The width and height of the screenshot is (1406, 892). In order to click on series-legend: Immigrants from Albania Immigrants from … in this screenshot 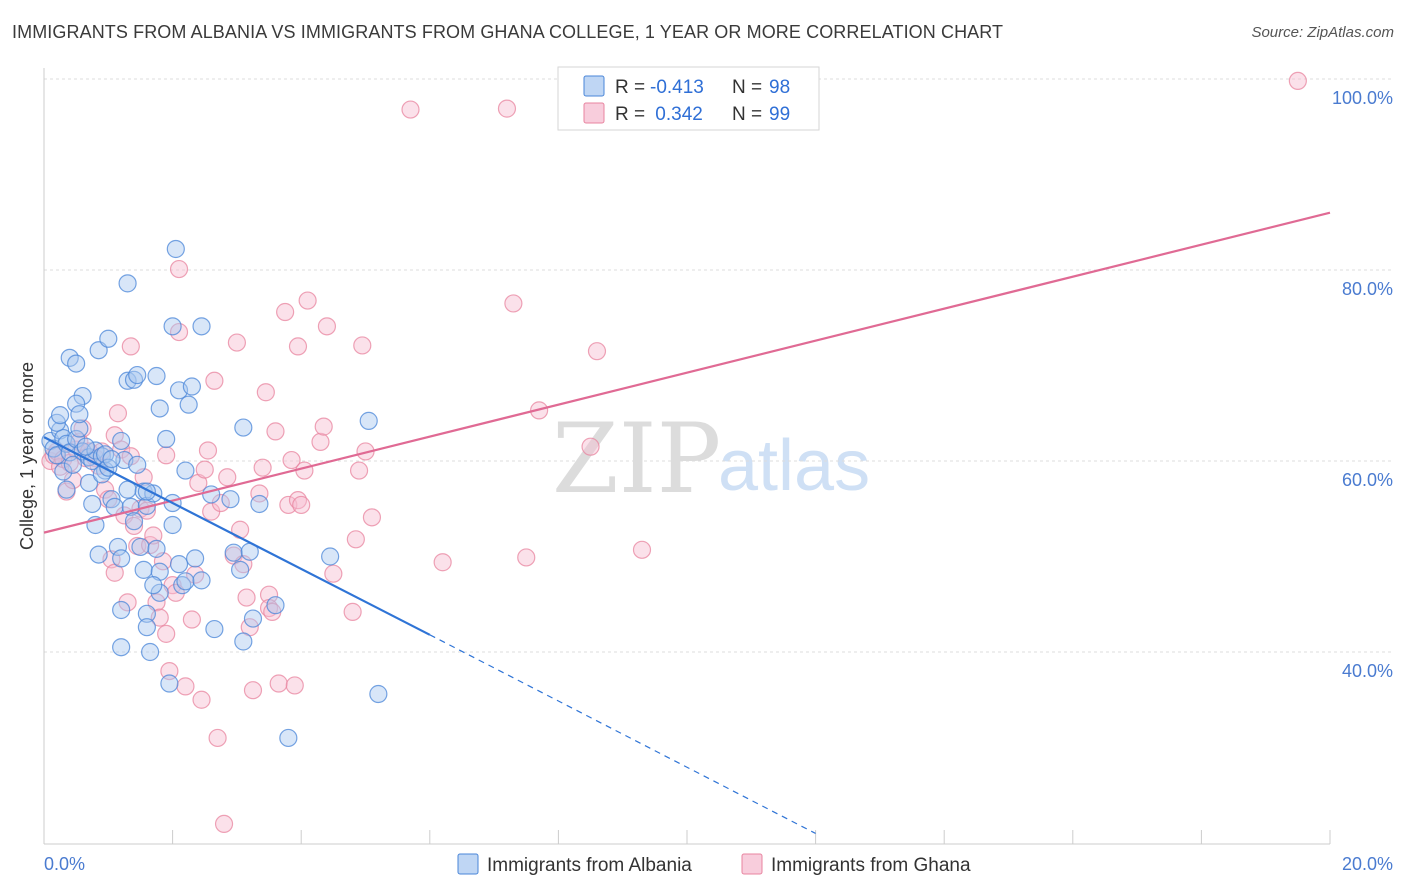, I will do `click(714, 864)`.